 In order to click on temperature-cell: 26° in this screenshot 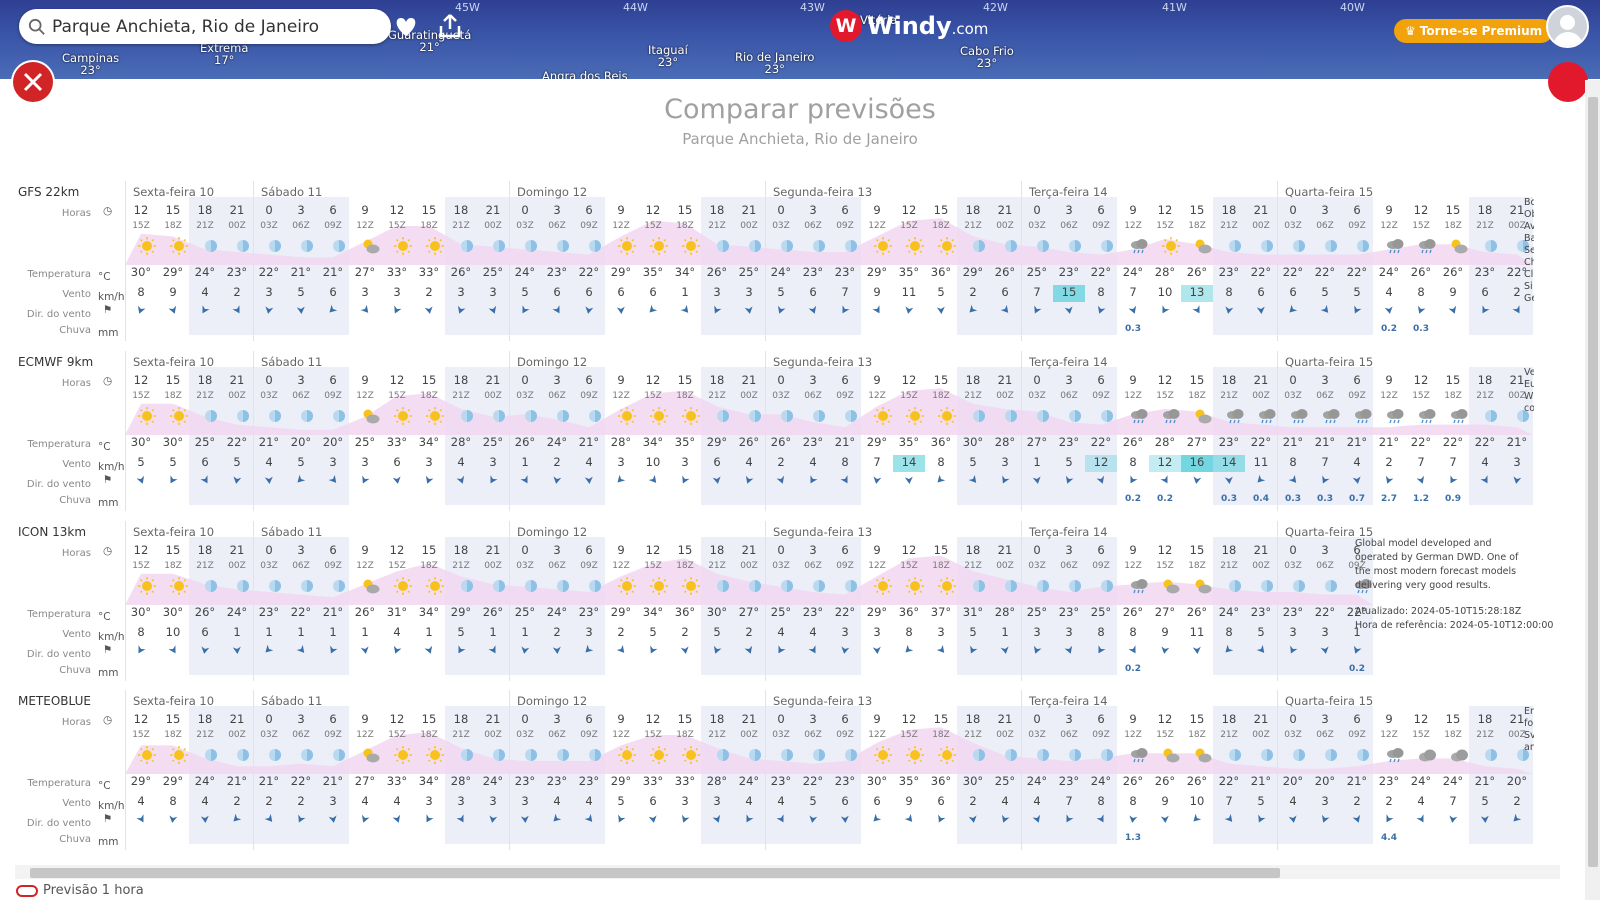, I will do `click(781, 442)`.